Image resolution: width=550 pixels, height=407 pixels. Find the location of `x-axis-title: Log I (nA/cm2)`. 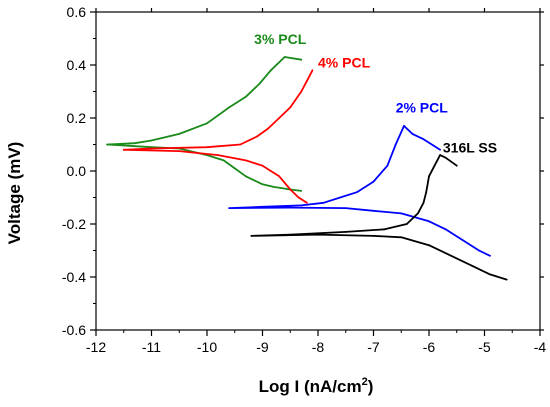

x-axis-title: Log I (nA/cm2) is located at coordinates (316, 386).